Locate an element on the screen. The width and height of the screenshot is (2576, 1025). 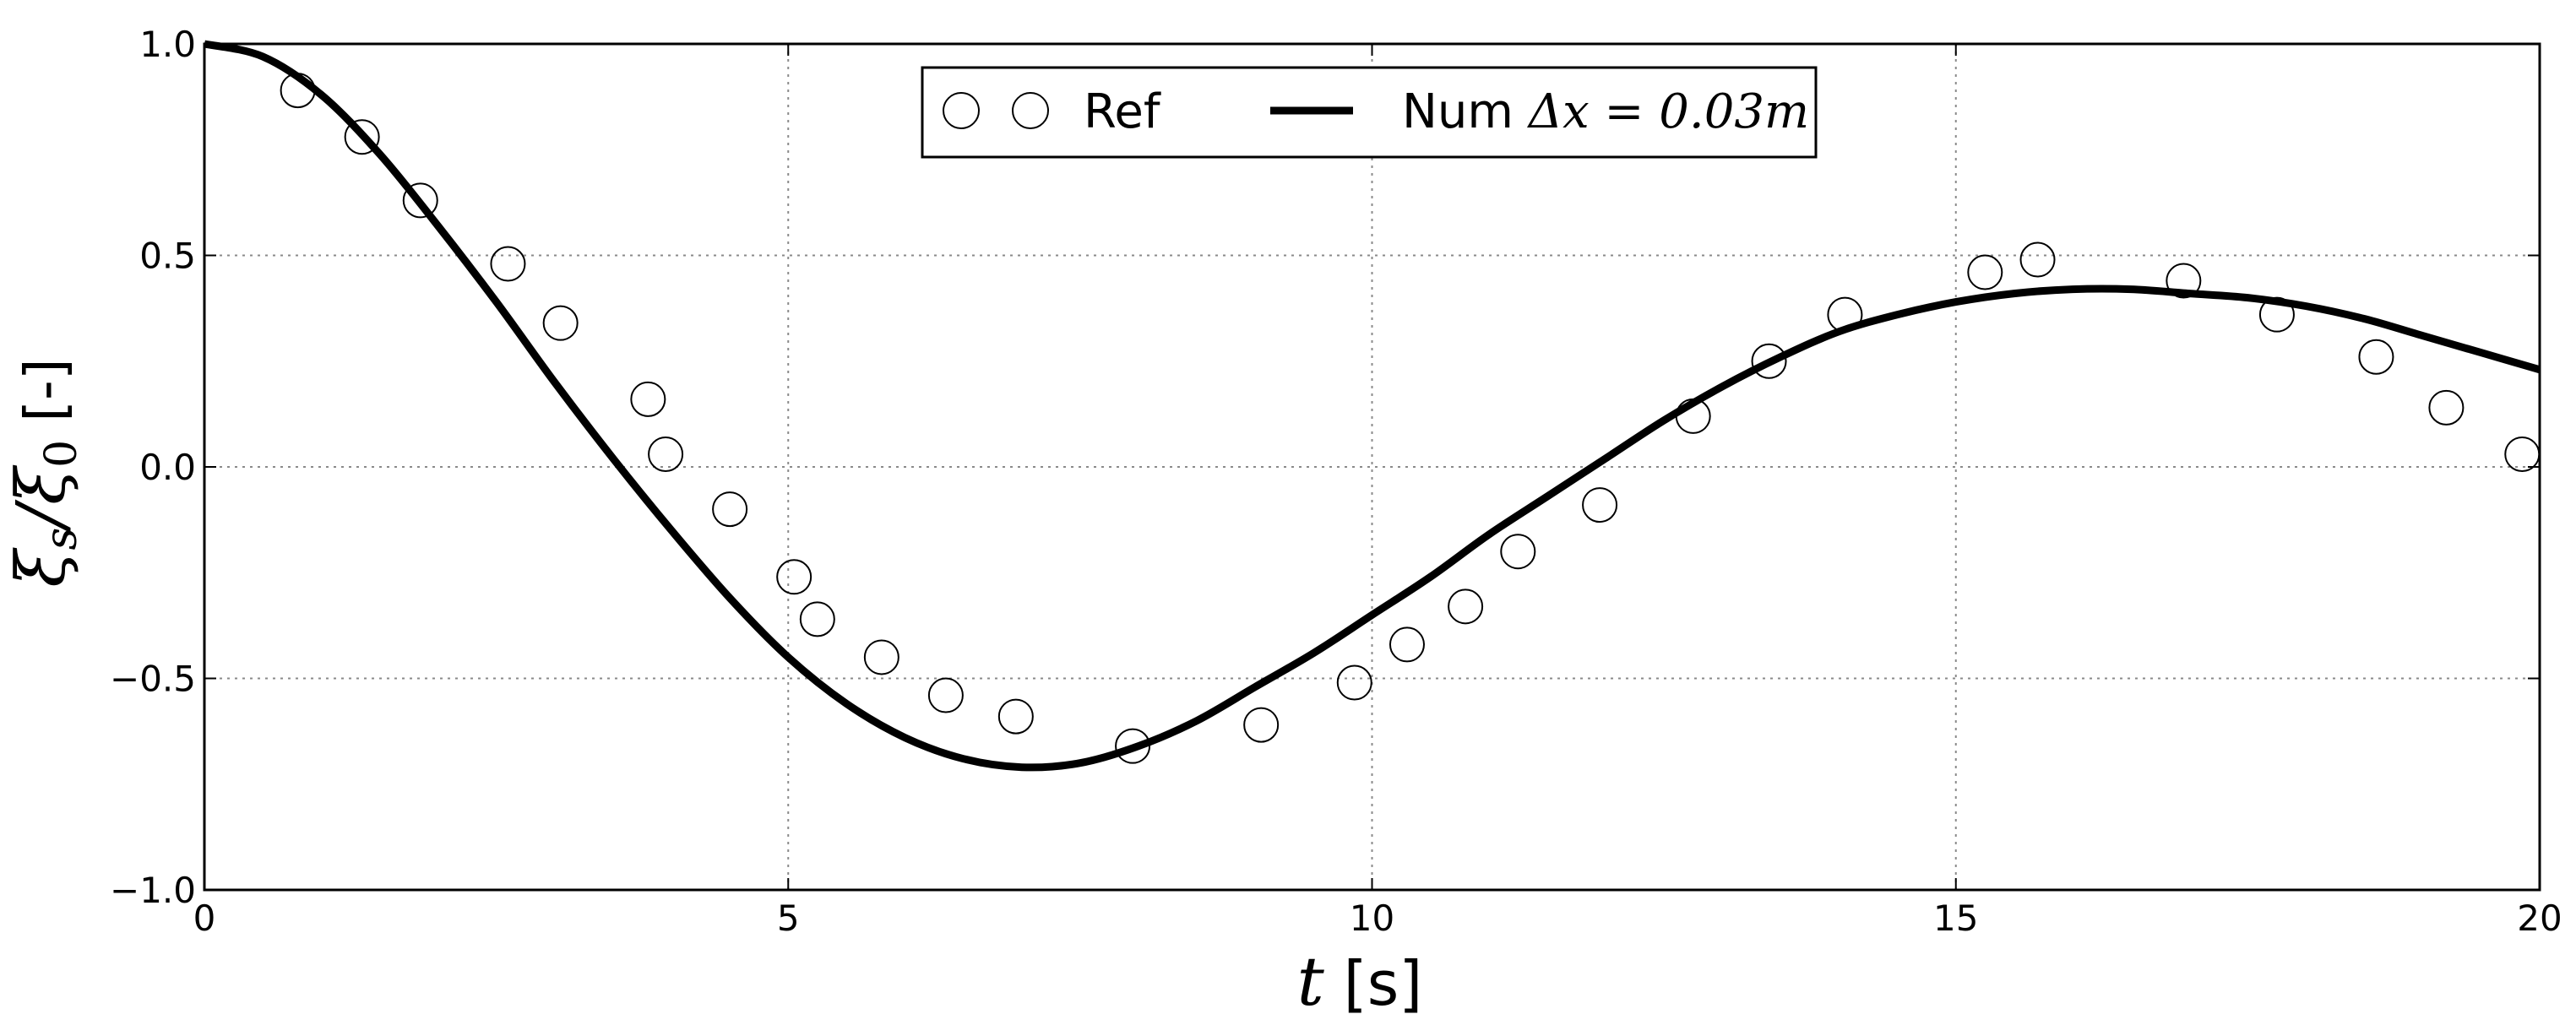
legend-box is located at coordinates (1369, 112).